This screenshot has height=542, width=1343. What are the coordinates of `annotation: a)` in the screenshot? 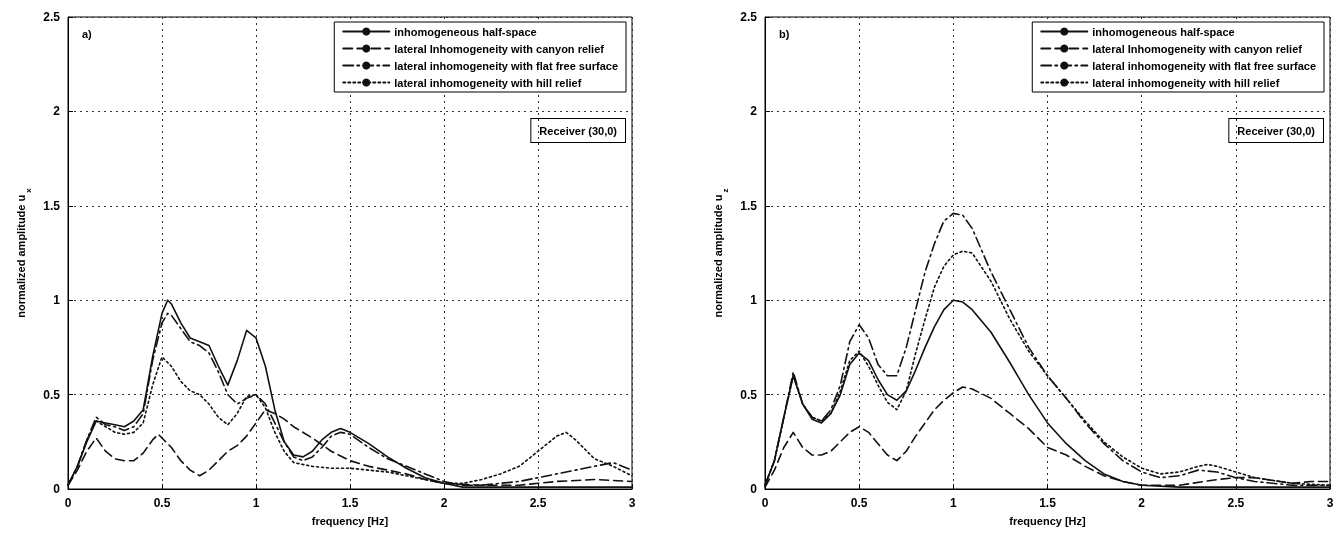 It's located at (87, 33).